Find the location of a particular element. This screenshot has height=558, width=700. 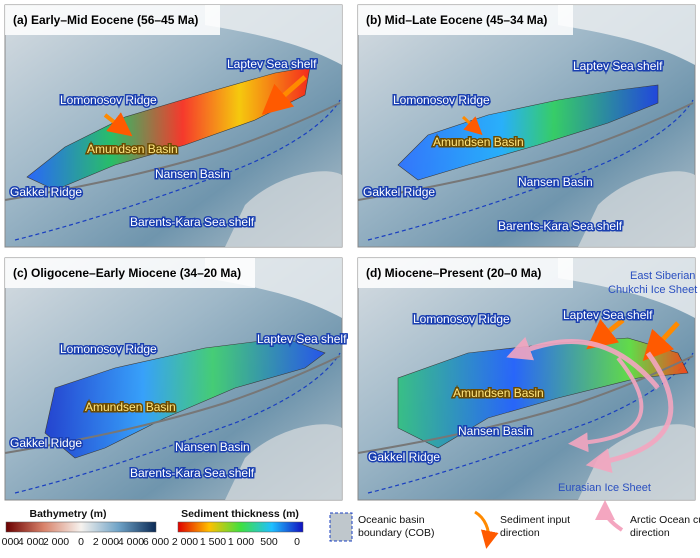

colorbar-tick-label: 1 000 is located at coordinates (241, 542).